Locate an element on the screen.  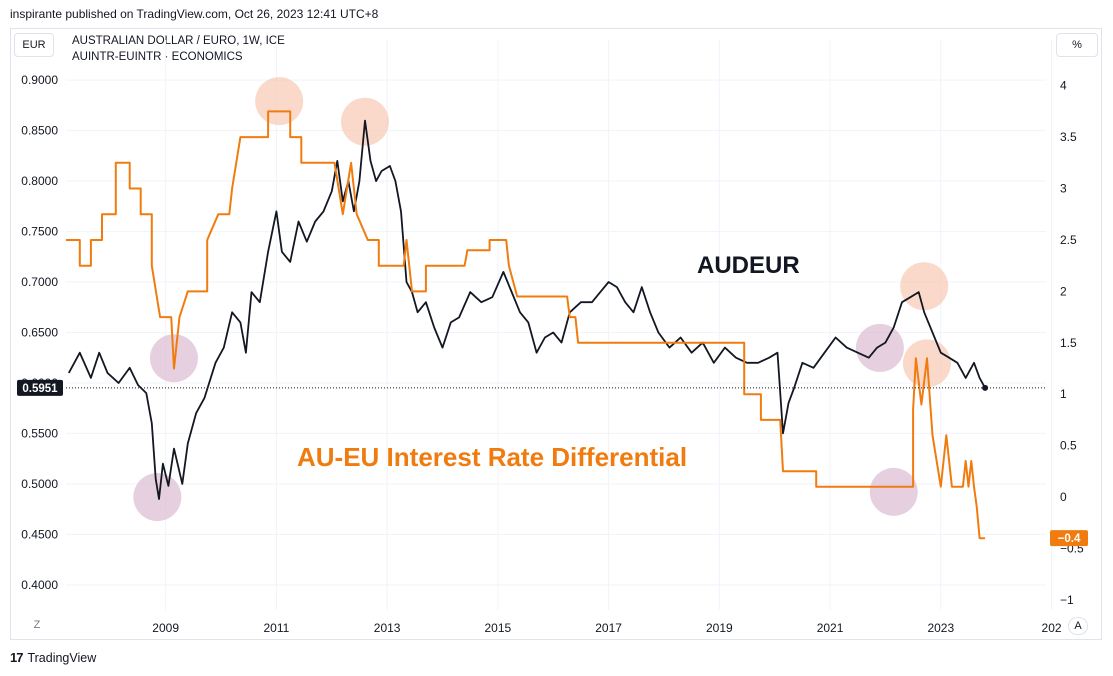
last-diff-label: −0.4 is located at coordinates (1069, 539).